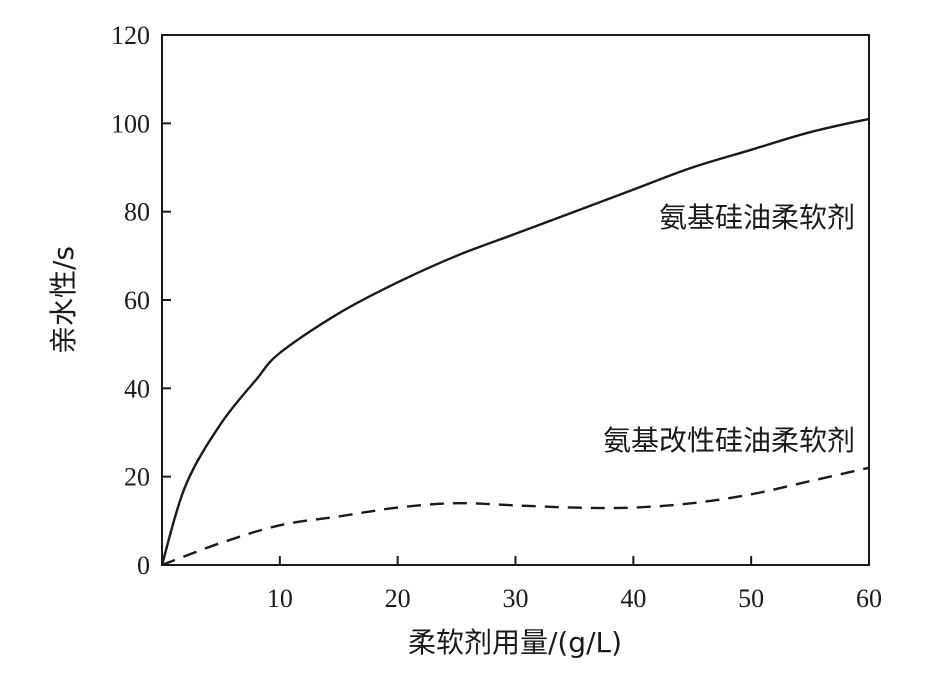 This screenshot has width=948, height=673. I want to click on series-label-2: 氨基改性硅油柔软剂, so click(729, 440).